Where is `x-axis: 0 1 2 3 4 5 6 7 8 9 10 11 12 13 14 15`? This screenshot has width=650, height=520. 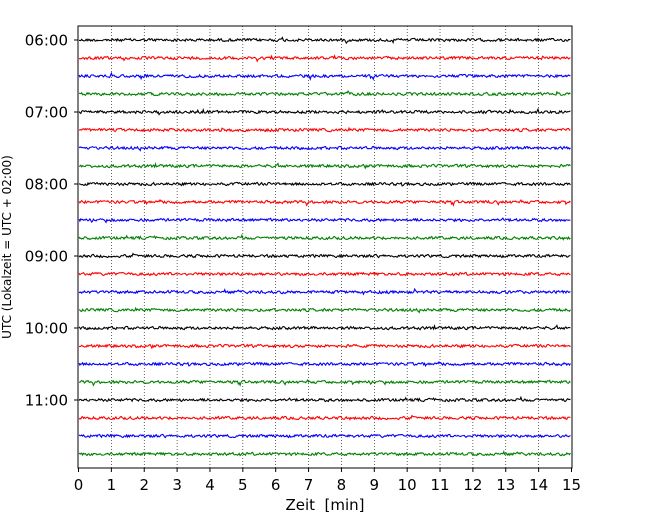
x-axis: 0 1 2 3 4 5 6 7 8 9 10 11 12 13 14 15 is located at coordinates (327, 481).